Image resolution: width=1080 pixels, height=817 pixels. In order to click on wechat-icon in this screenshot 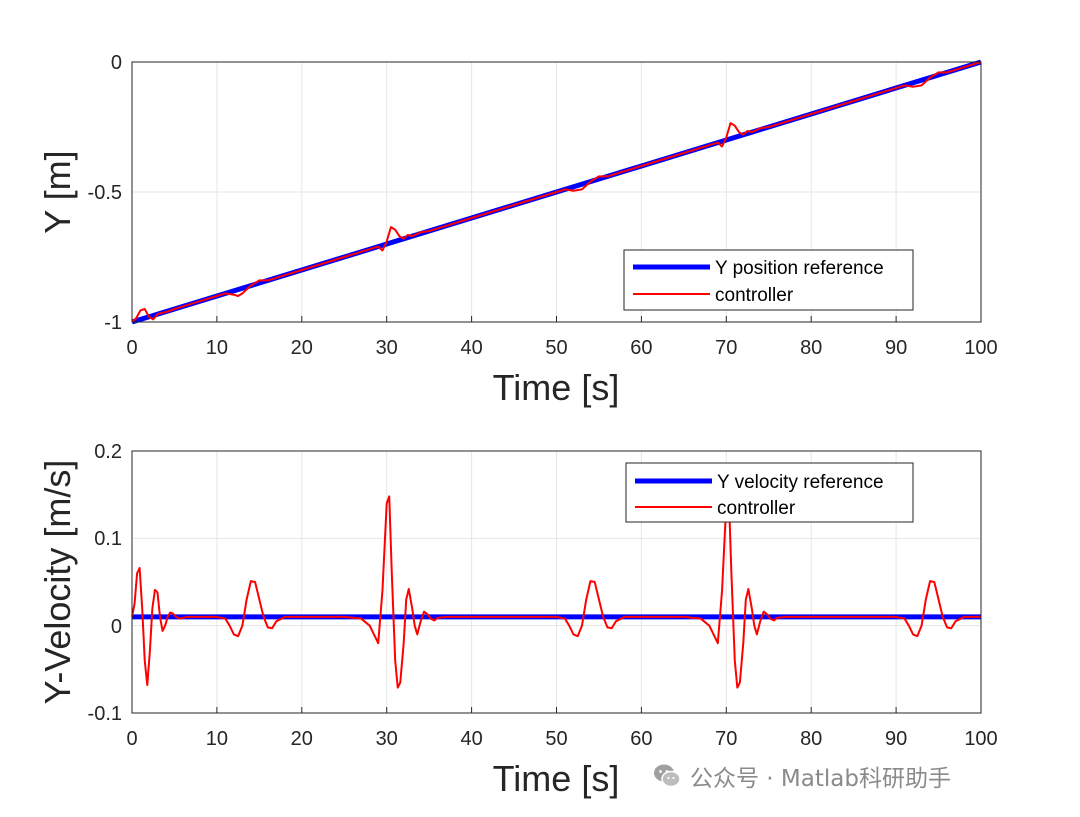, I will do `click(667, 776)`.